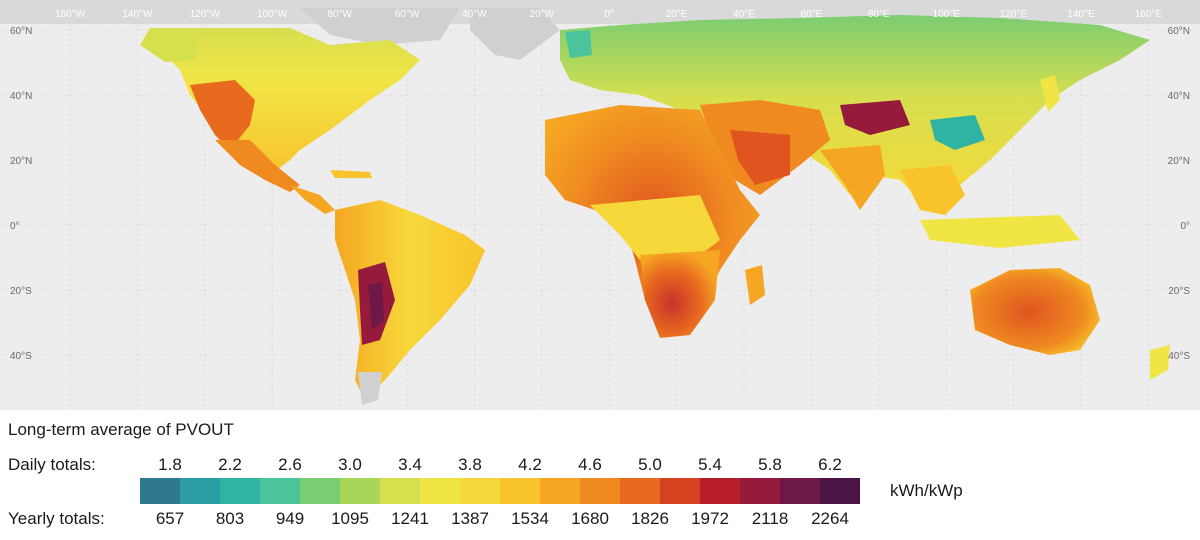 The image size is (1200, 540). Describe the element at coordinates (578, 44) in the screenshot. I see `british-isles` at that location.